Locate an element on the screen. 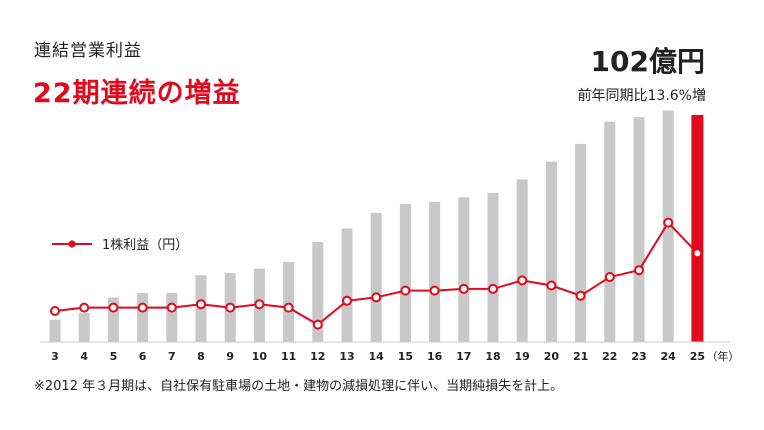 The width and height of the screenshot is (764, 430). x-tick-label: 23 is located at coordinates (638, 356).